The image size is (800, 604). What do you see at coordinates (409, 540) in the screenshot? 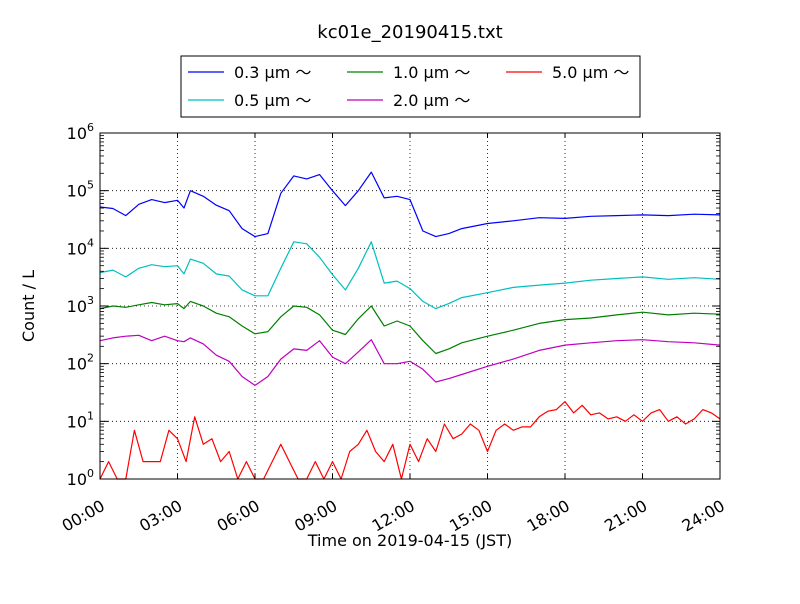
I see `x-axis-label: Time on 2019-04-15 (JST)` at bounding box center [409, 540].